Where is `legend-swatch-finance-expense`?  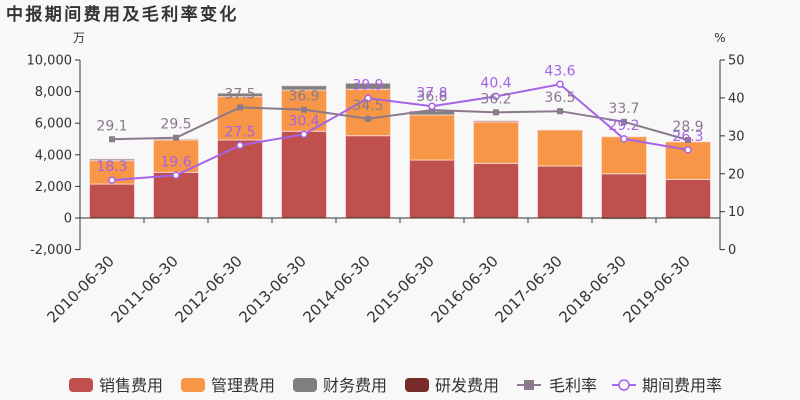
legend-swatch-finance-expense is located at coordinates (305, 385).